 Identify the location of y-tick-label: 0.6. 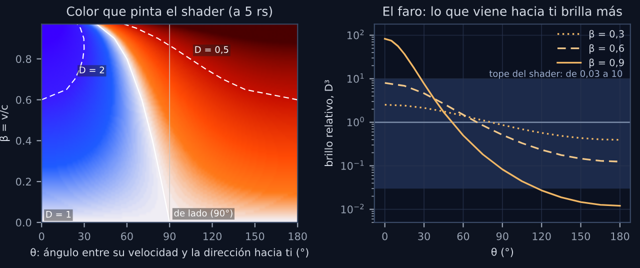
(24, 100).